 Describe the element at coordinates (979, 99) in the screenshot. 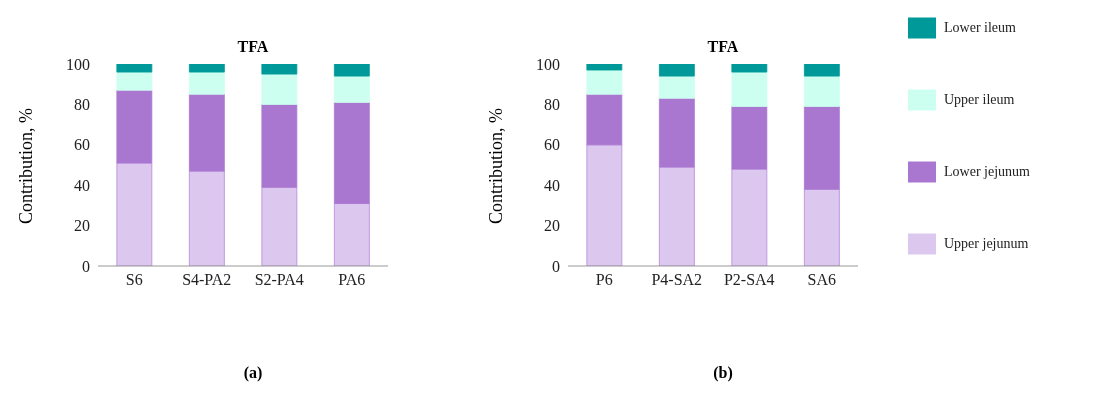

I see `legend-label: Upper ileum` at that location.